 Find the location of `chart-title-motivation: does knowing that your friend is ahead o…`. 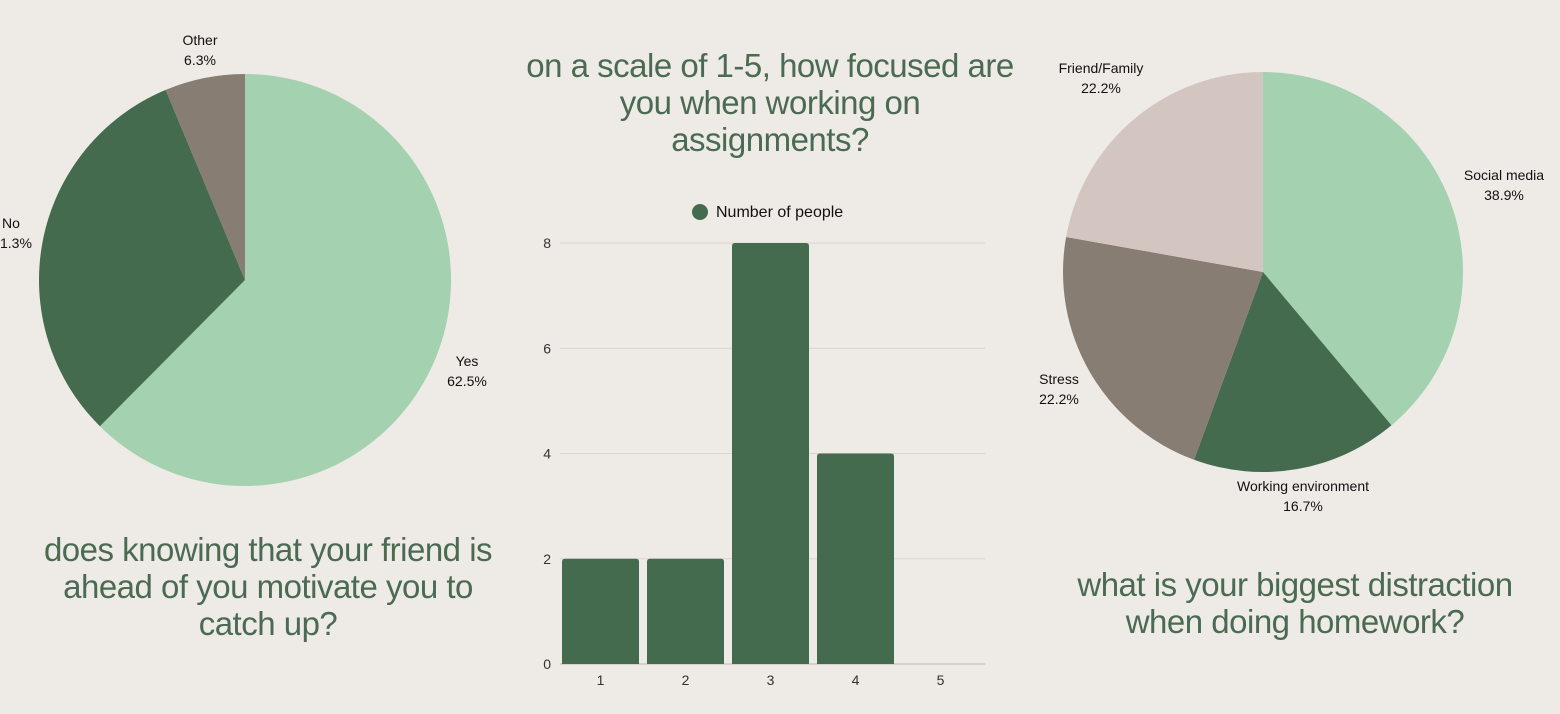

chart-title-motivation: does knowing that your friend is ahead o… is located at coordinates (268, 586).